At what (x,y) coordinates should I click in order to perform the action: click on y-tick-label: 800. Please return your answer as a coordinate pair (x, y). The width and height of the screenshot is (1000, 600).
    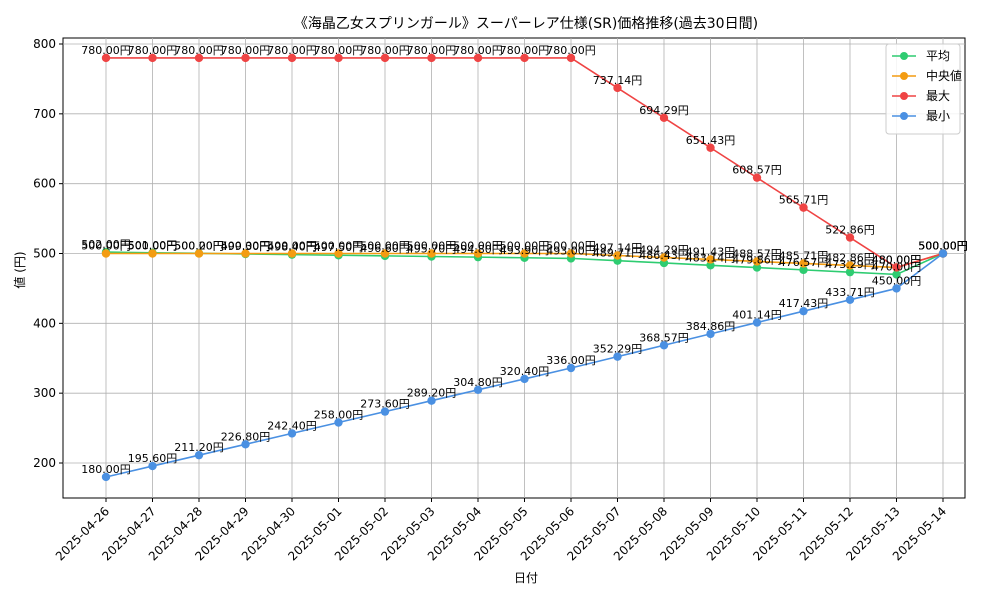
    Looking at the image, I should click on (44, 44).